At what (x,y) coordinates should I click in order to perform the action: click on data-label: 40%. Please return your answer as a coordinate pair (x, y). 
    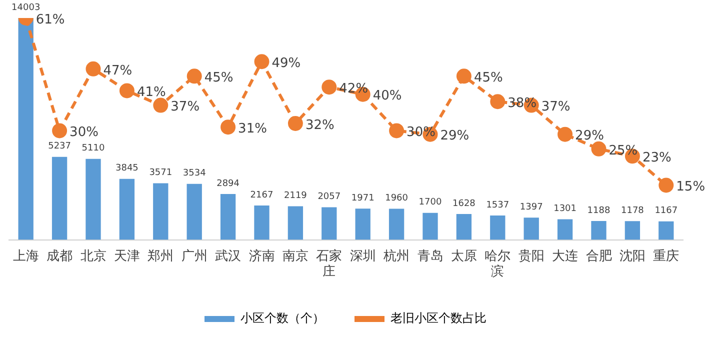
    Looking at the image, I should click on (387, 96).